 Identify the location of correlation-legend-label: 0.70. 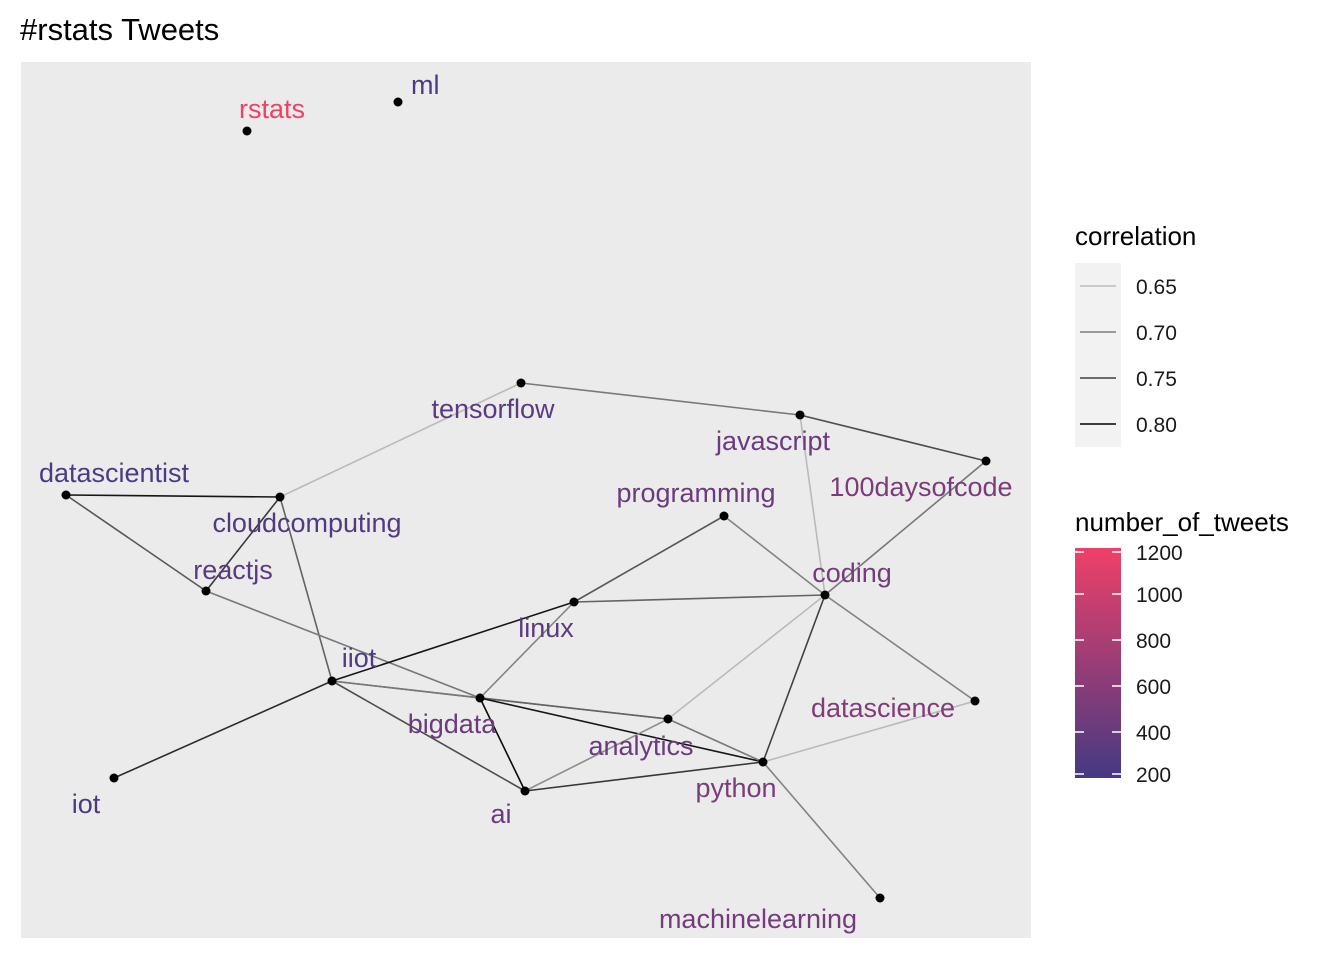
(1156, 333).